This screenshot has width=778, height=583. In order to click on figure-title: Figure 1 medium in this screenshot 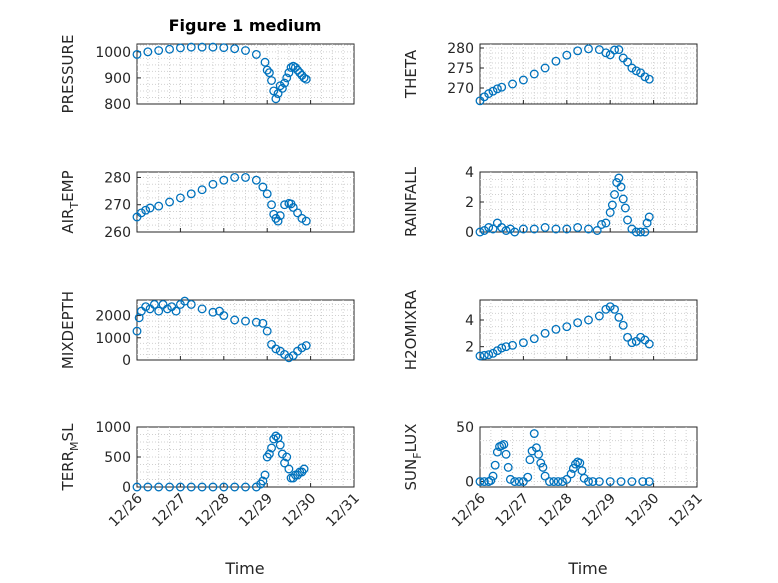, I will do `click(245, 25)`.